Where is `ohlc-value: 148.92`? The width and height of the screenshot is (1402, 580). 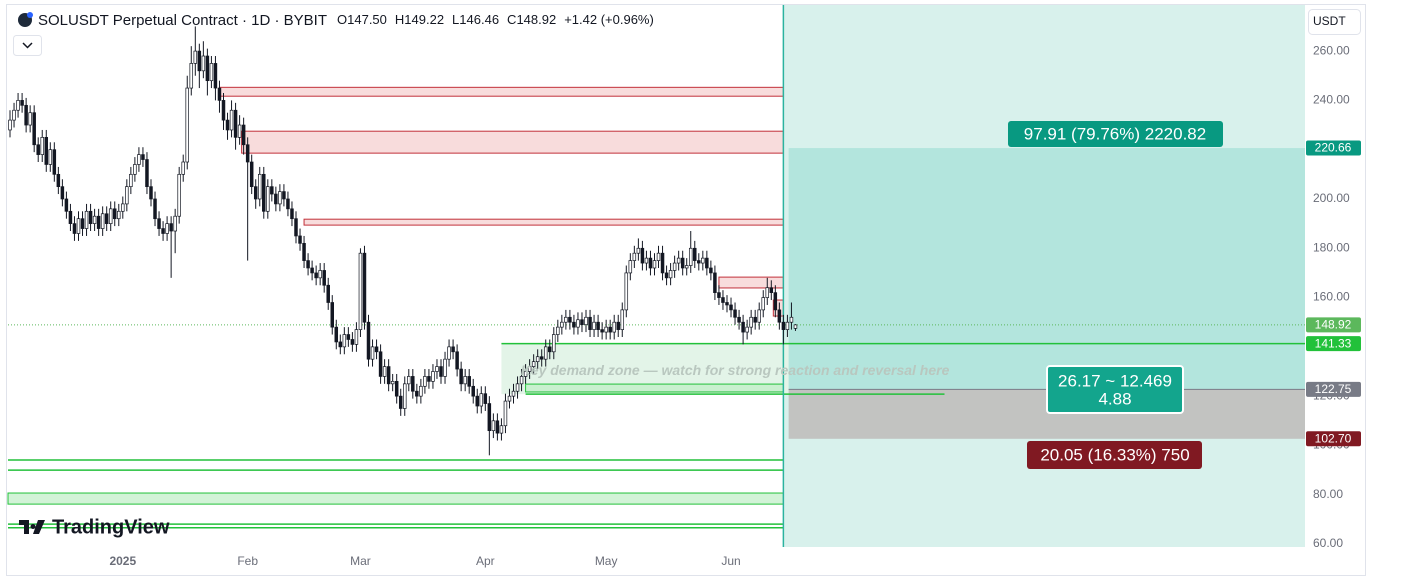 ohlc-value: 148.92 is located at coordinates (536, 19).